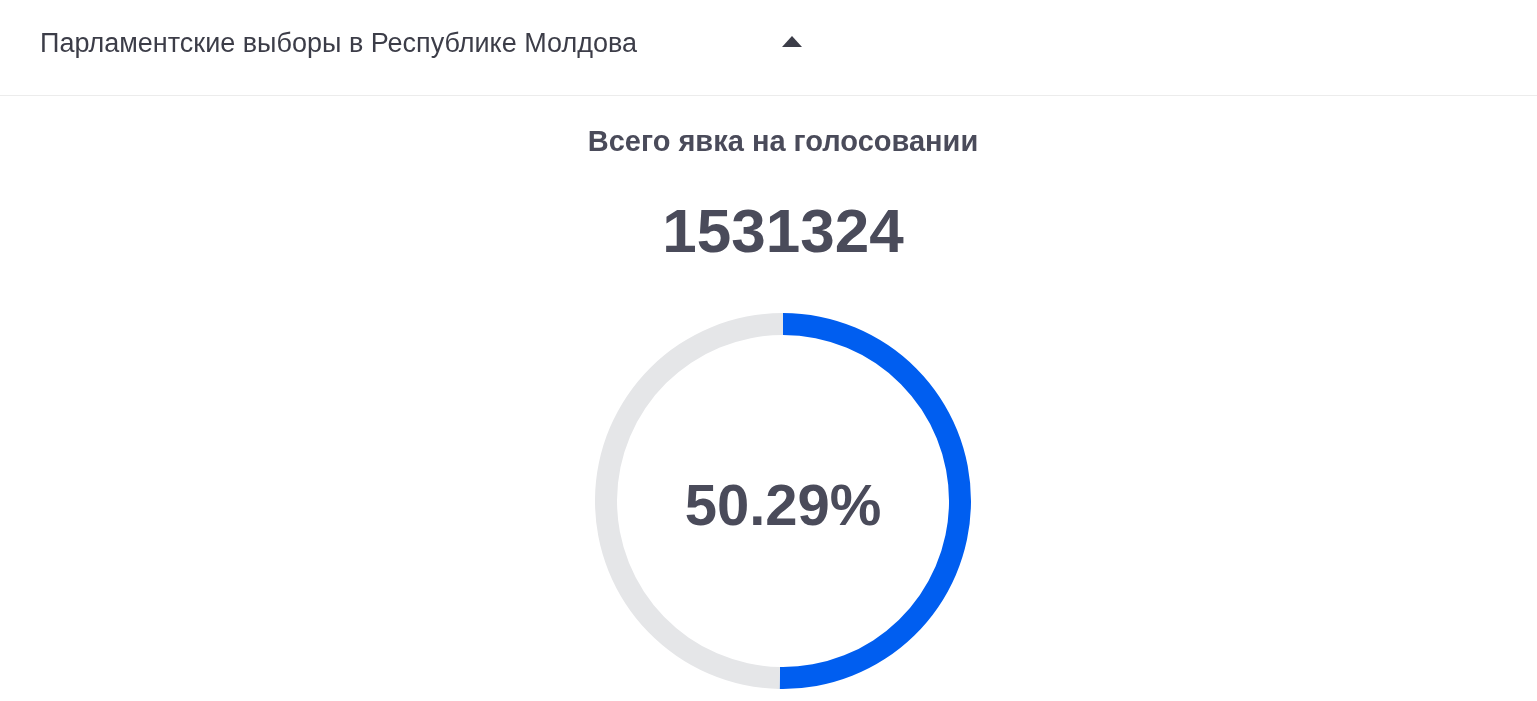 This screenshot has width=1537, height=701. I want to click on data-label: 50.29%, so click(783, 504).